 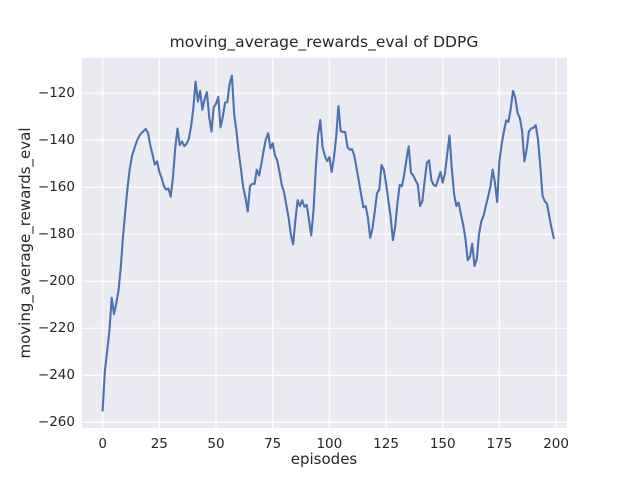 I want to click on x-tick-label: 100, so click(x=329, y=444).